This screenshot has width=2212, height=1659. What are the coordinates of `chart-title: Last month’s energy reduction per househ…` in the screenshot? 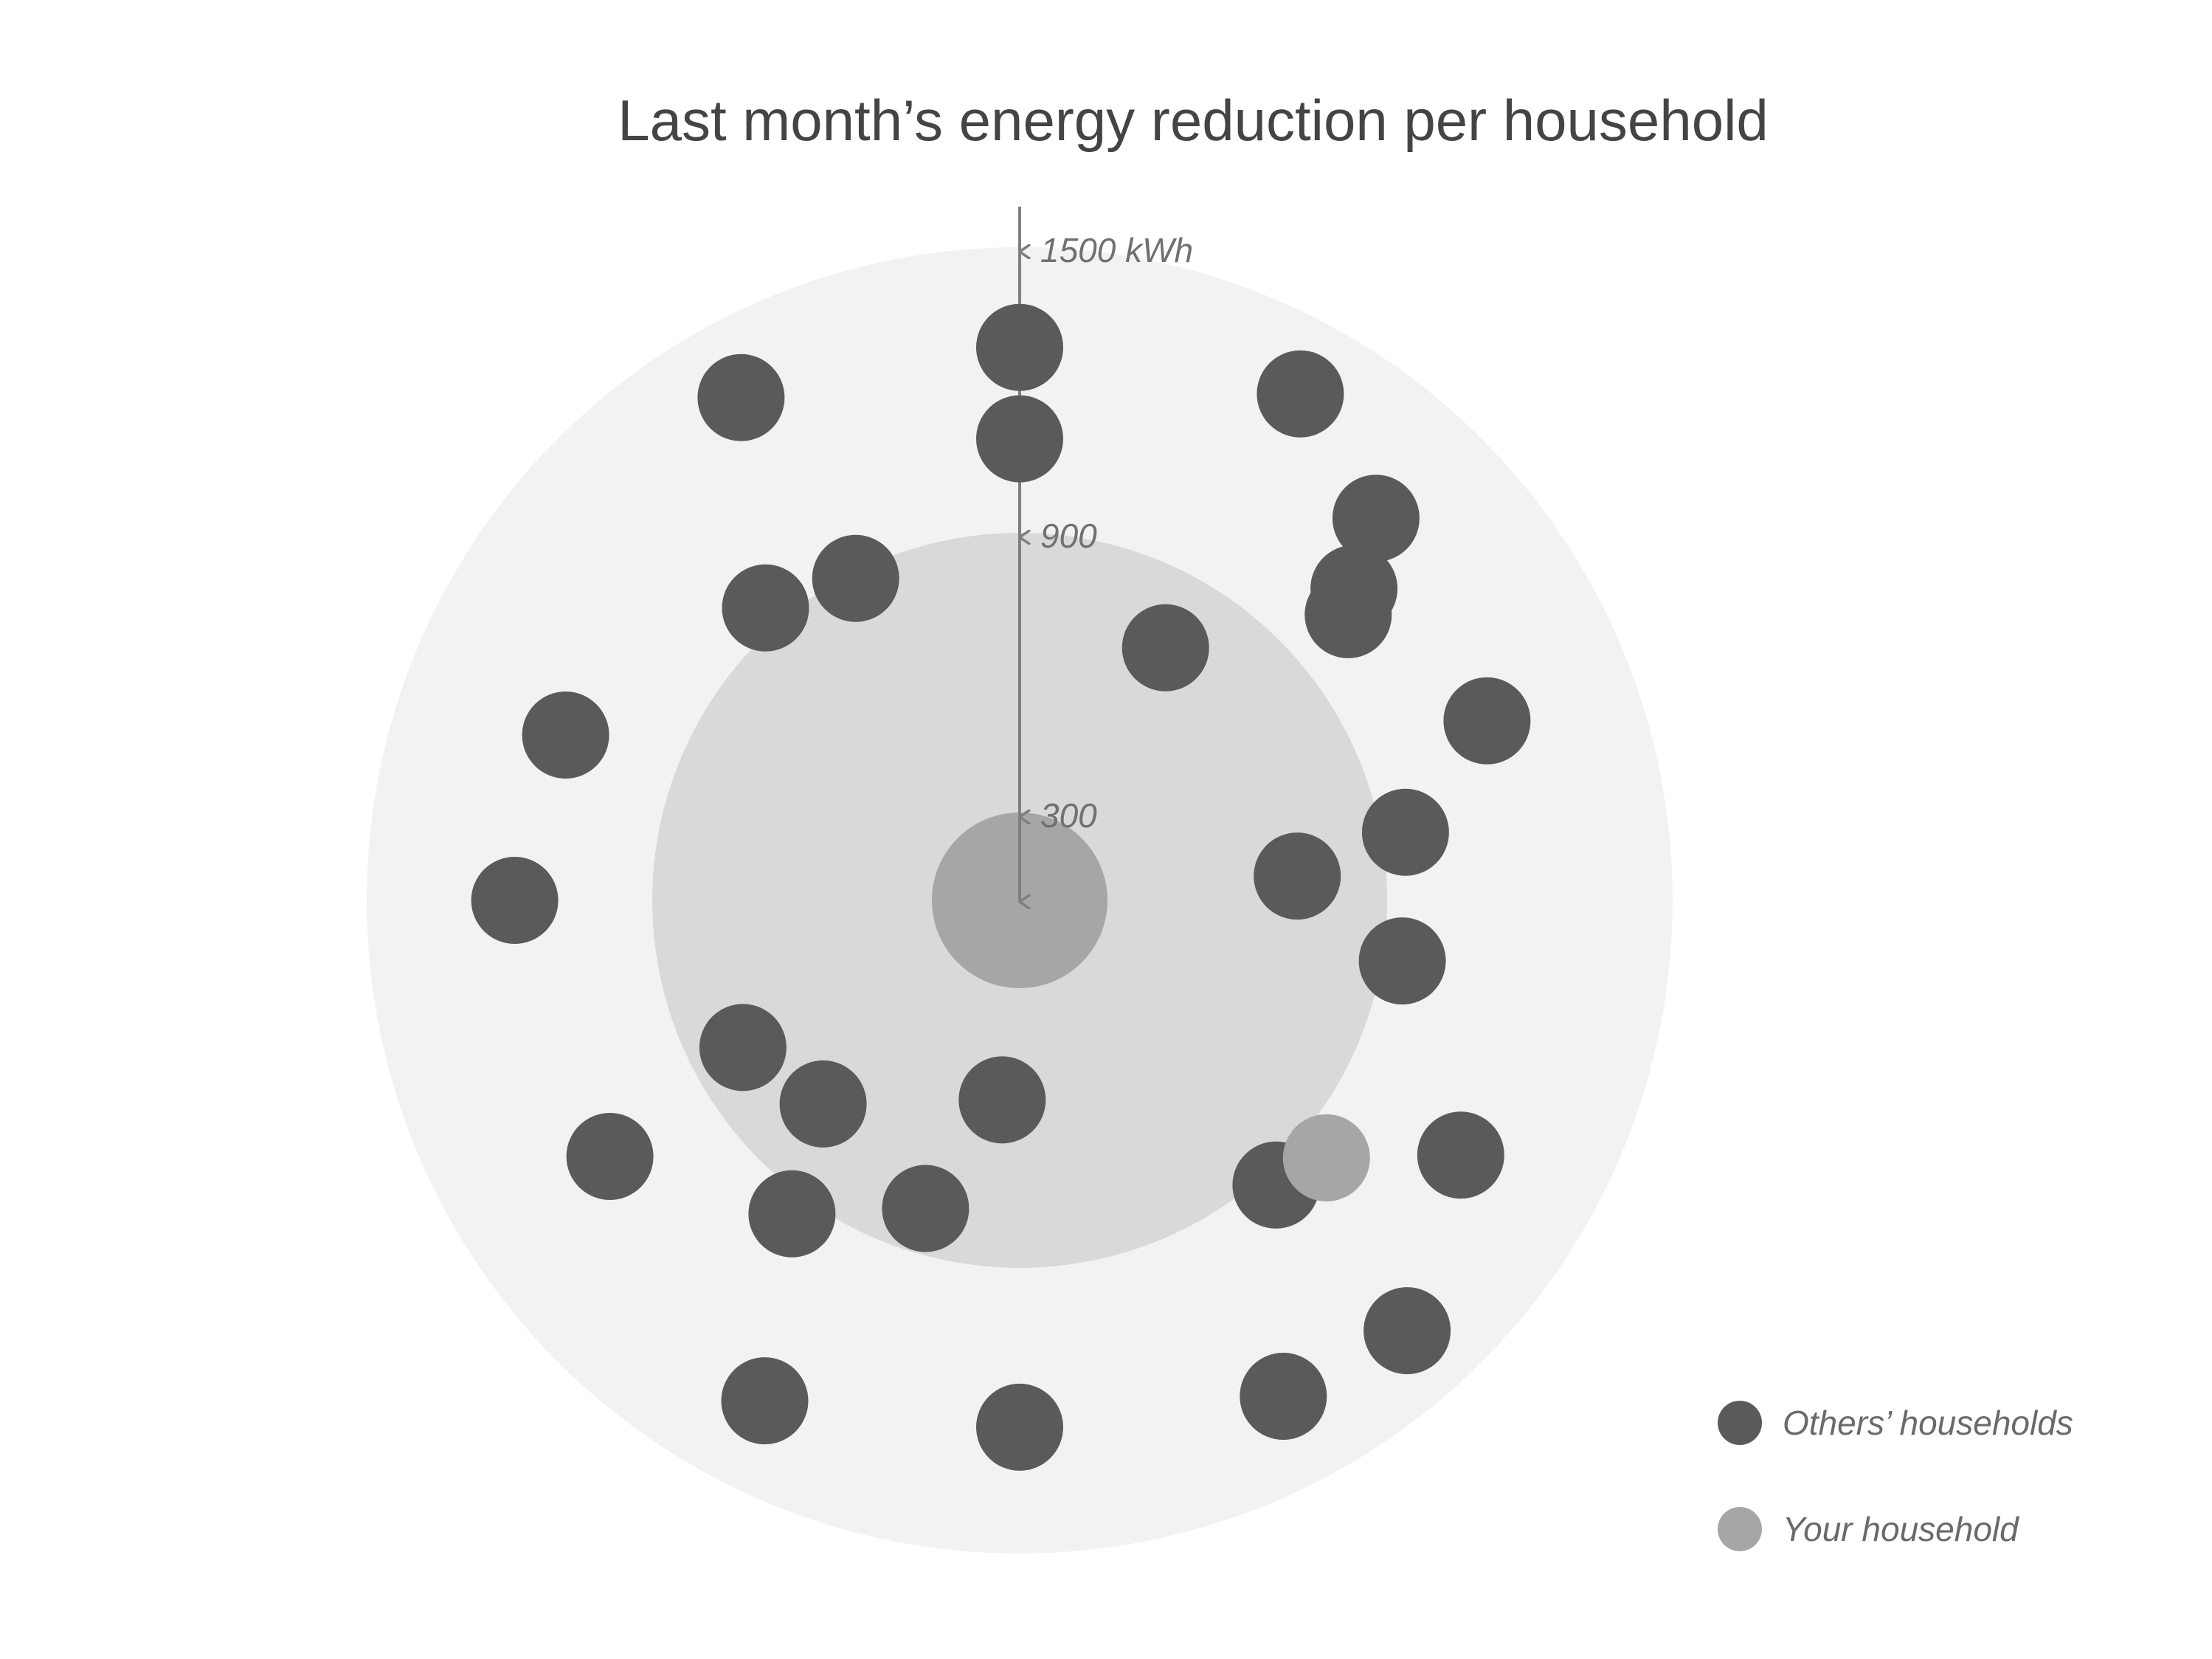 It's located at (1193, 121).